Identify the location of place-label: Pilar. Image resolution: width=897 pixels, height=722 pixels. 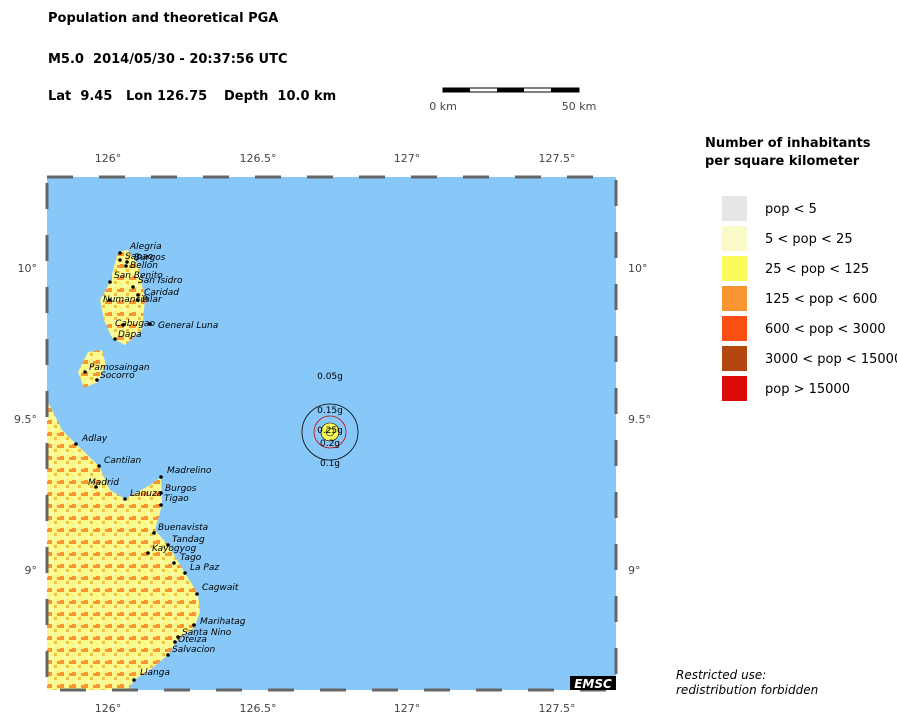
(152, 300).